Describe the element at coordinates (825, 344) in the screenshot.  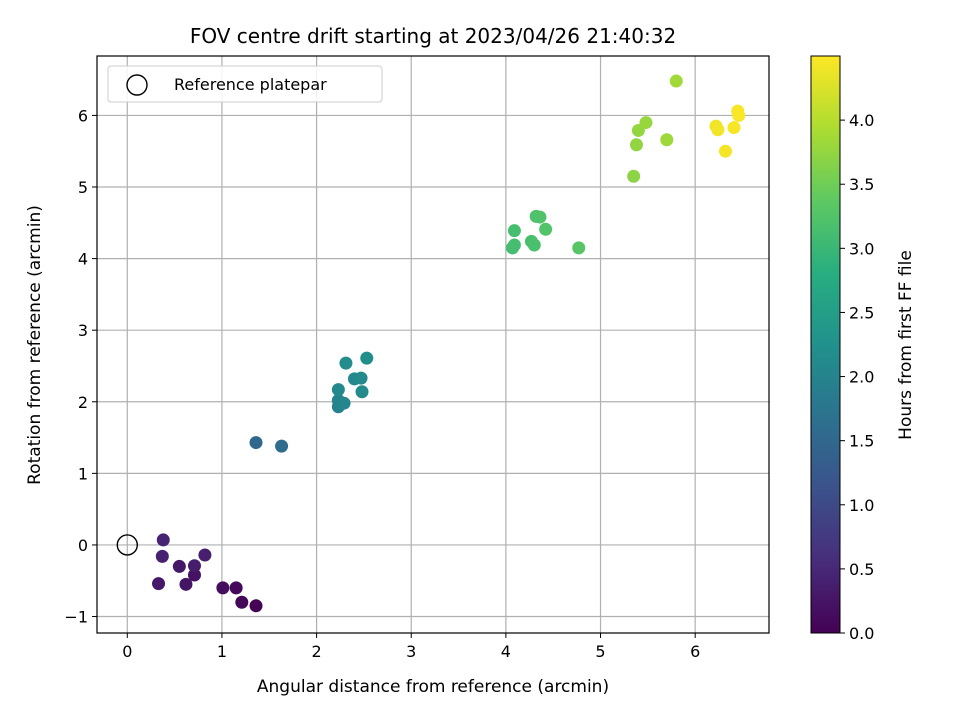
I see `colorbar-gradient` at that location.